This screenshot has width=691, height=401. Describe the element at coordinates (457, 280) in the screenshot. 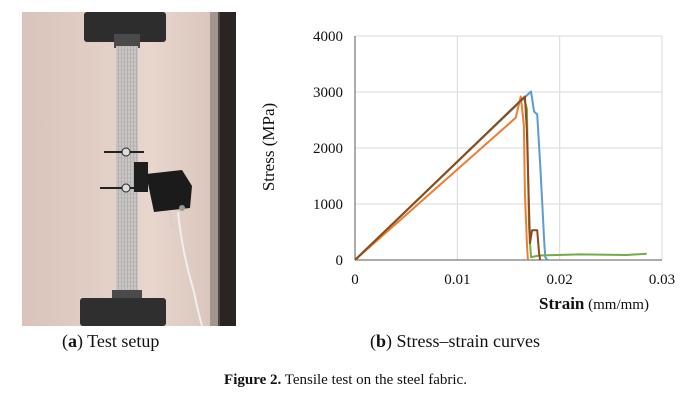

I see `x-tick-label-1: 0.01` at that location.